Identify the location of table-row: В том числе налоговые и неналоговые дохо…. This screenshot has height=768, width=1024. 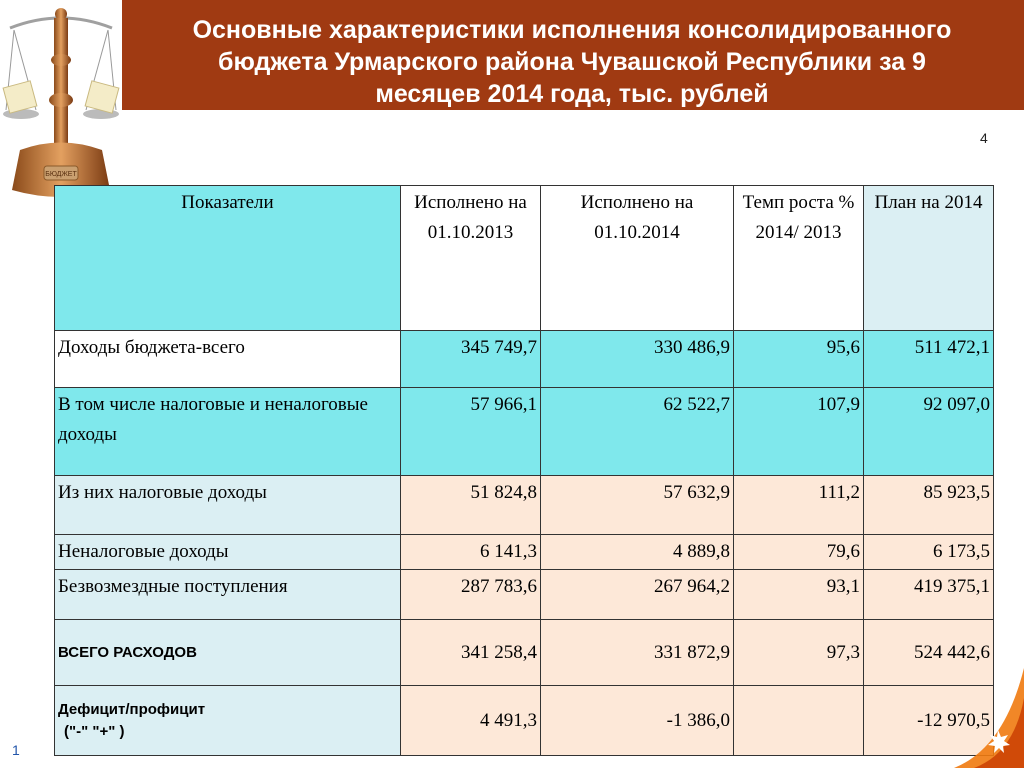
(524, 431).